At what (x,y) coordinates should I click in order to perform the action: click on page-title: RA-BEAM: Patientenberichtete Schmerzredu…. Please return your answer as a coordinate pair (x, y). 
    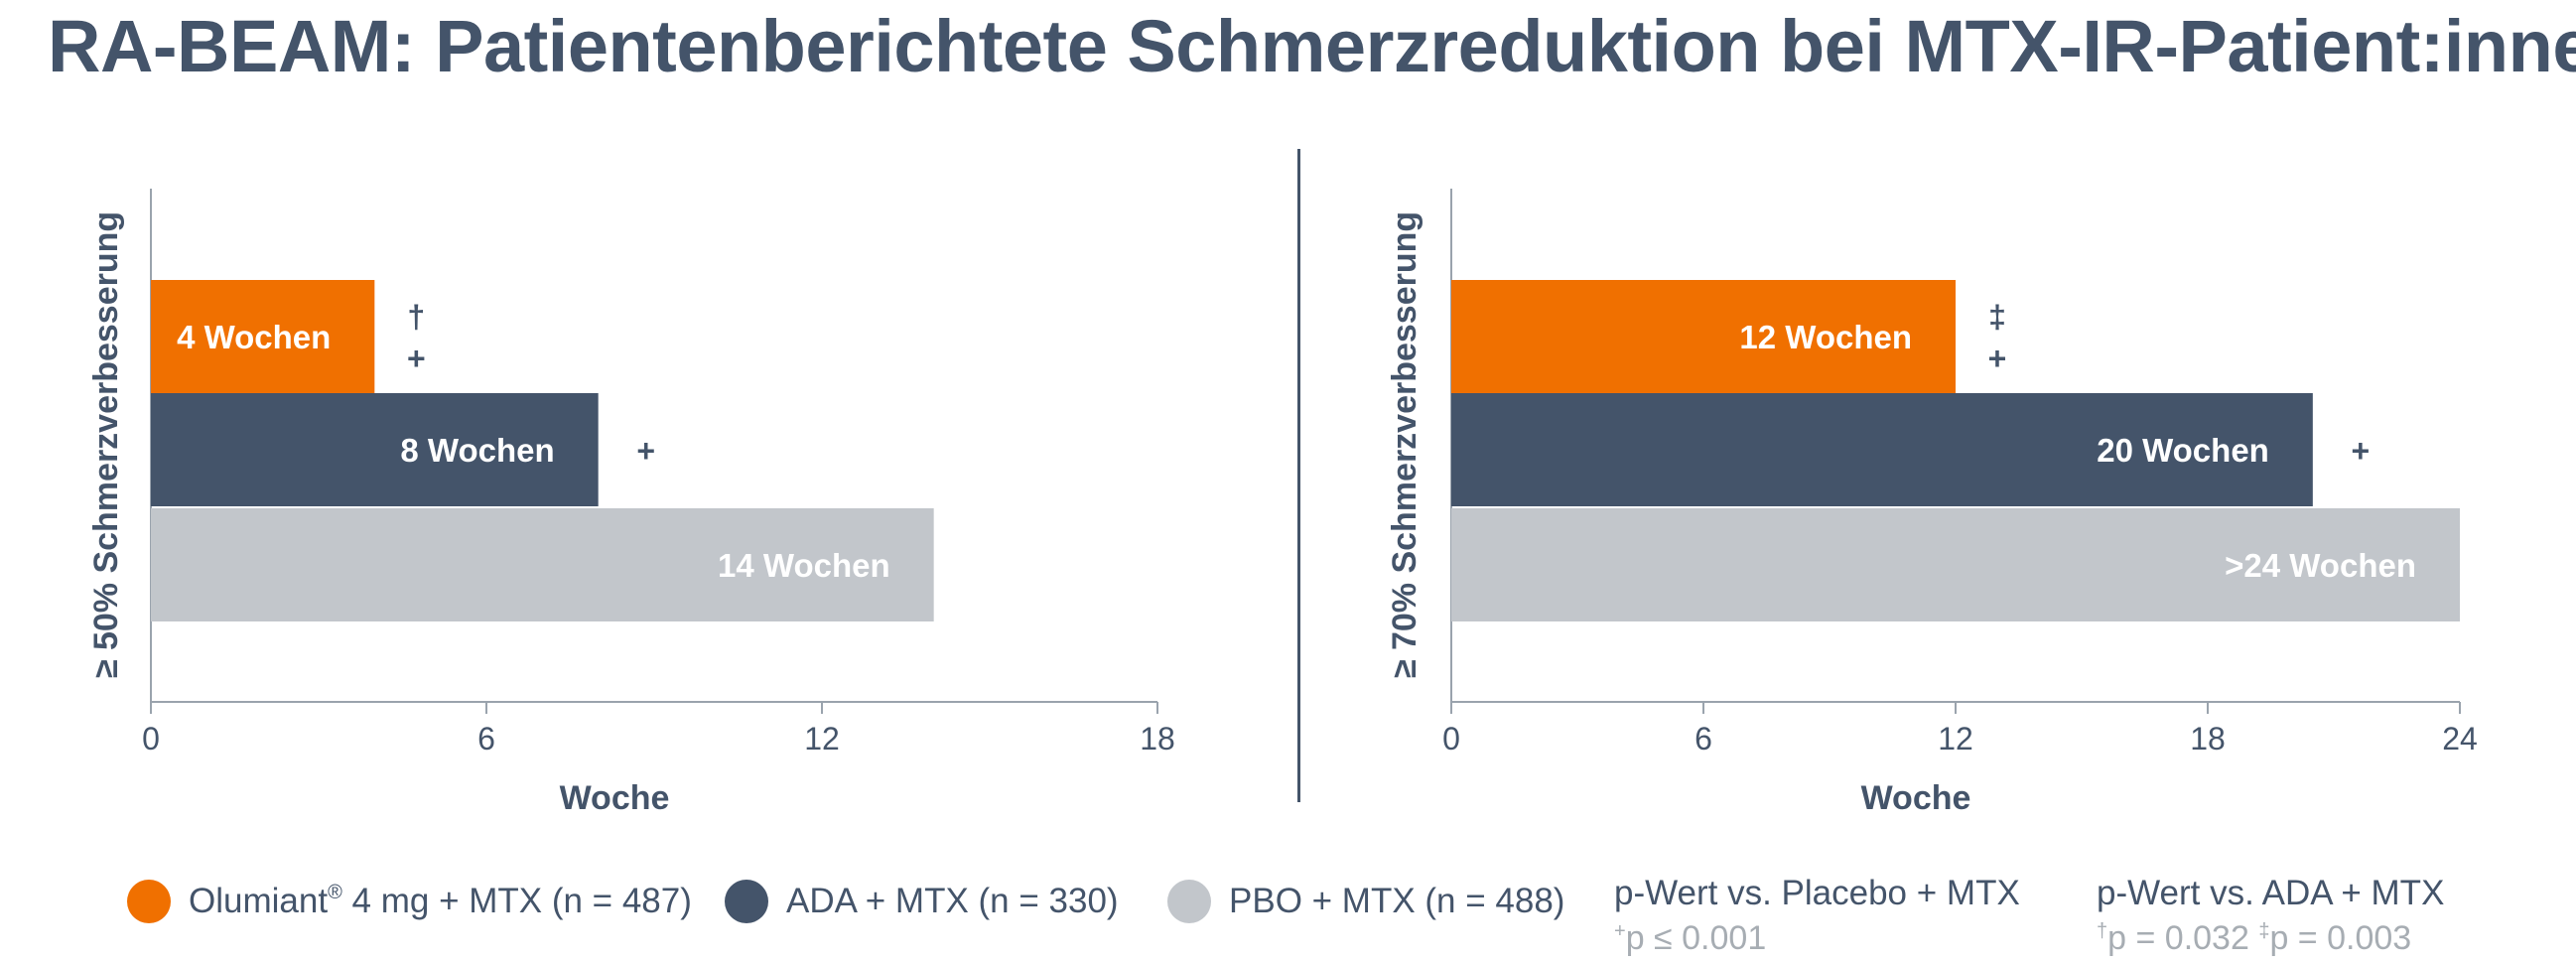
    Looking at the image, I should click on (1312, 46).